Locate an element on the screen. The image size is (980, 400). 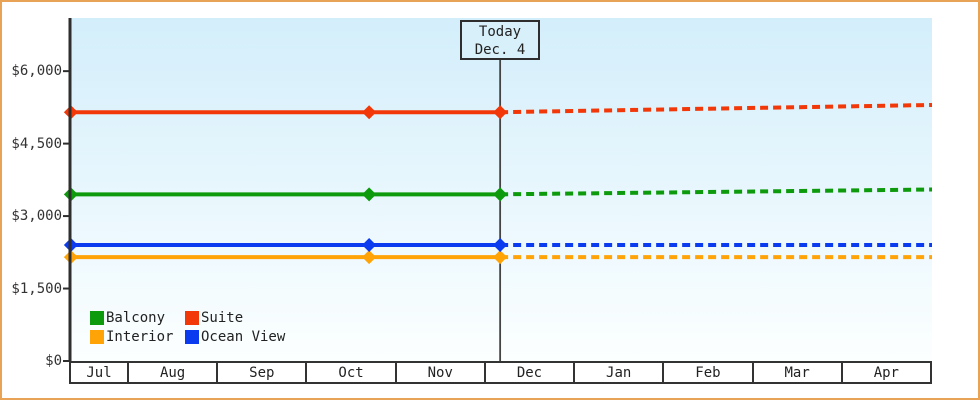
legend-label: Interior is located at coordinates (140, 337).